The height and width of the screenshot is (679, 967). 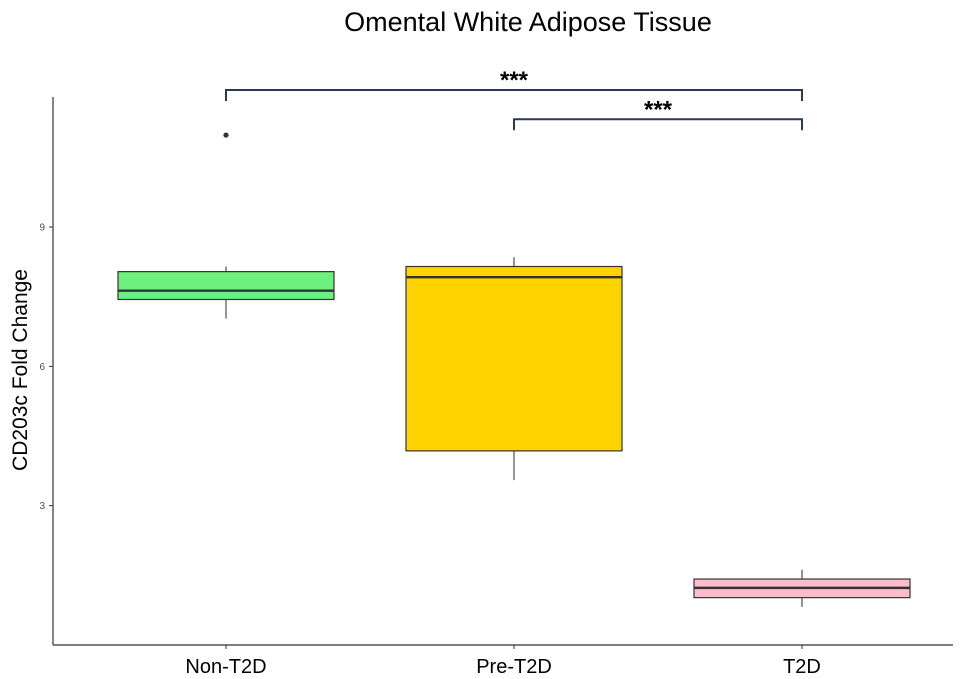 I want to click on x-axis-ticks: Non-T2D Pre-T2D T2D, so click(x=503, y=661).